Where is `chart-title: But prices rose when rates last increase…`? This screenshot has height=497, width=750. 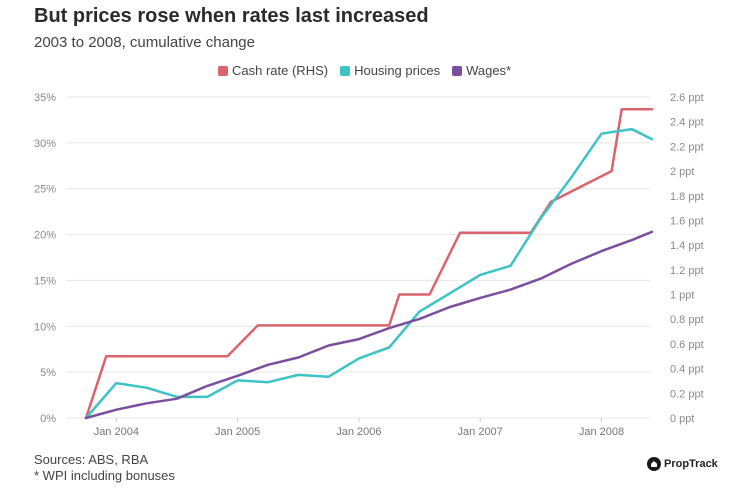 chart-title: But prices rose when rates last increase… is located at coordinates (231, 16).